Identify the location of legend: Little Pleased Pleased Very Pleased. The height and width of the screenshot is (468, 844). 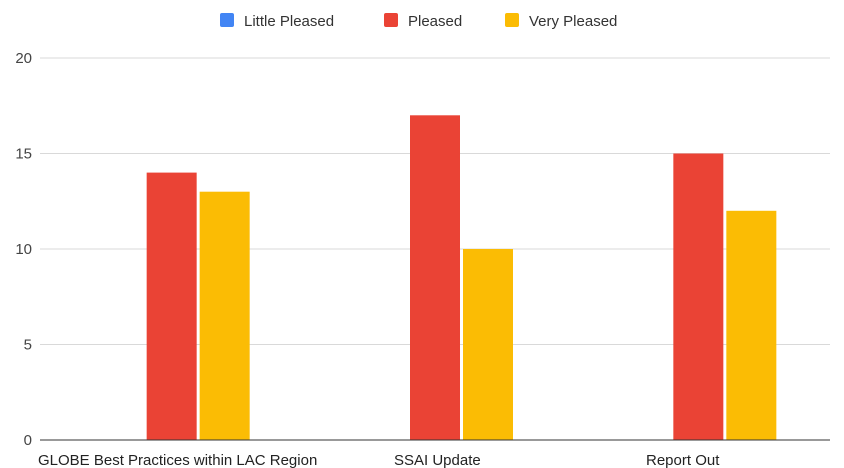
(418, 21).